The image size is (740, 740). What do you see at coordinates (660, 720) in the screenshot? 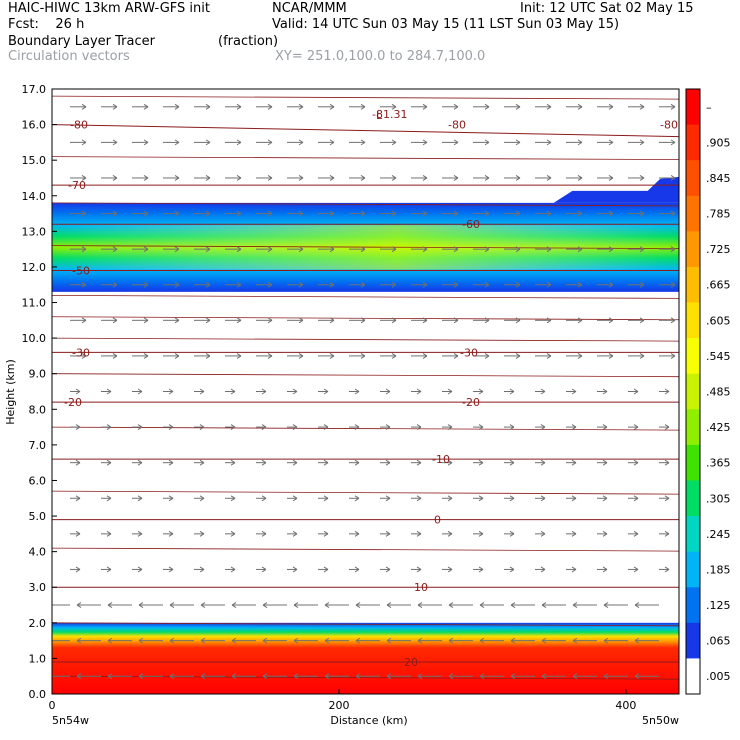
I see `x-end-label-right: 5n50w` at bounding box center [660, 720].